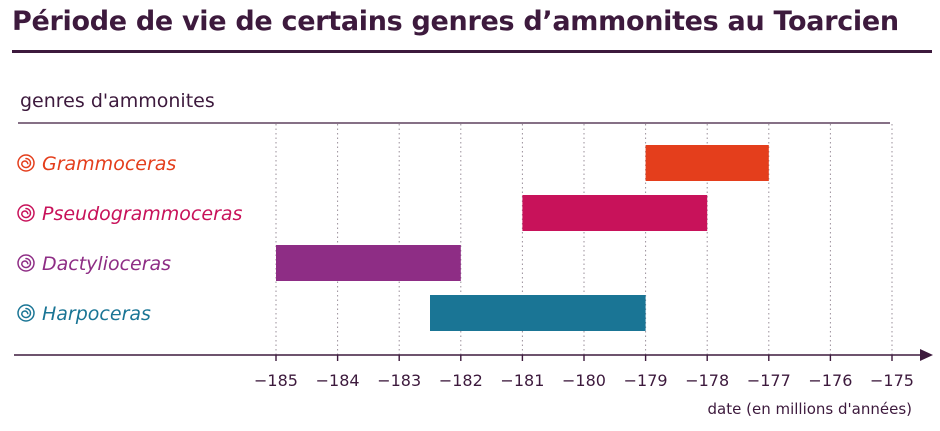  What do you see at coordinates (142, 214) in the screenshot?
I see `category-label-pseudogrammoceras: Pseudogrammoceras` at bounding box center [142, 214].